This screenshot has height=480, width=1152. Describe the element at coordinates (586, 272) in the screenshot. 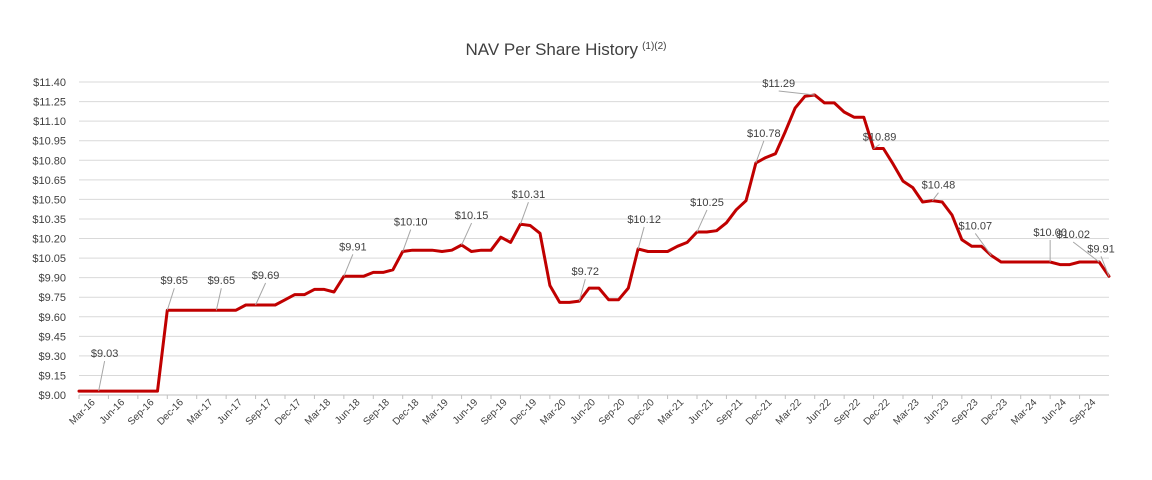

I see `data-label: $9.72` at that location.